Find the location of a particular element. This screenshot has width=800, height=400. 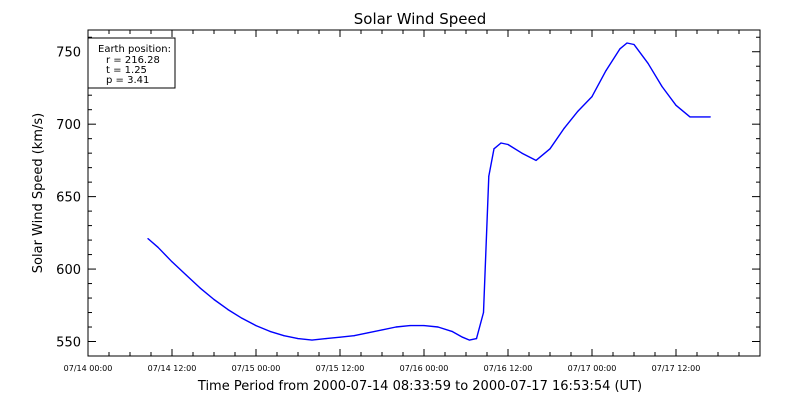

x-tick-label: 07/14 12:00 is located at coordinates (172, 368).